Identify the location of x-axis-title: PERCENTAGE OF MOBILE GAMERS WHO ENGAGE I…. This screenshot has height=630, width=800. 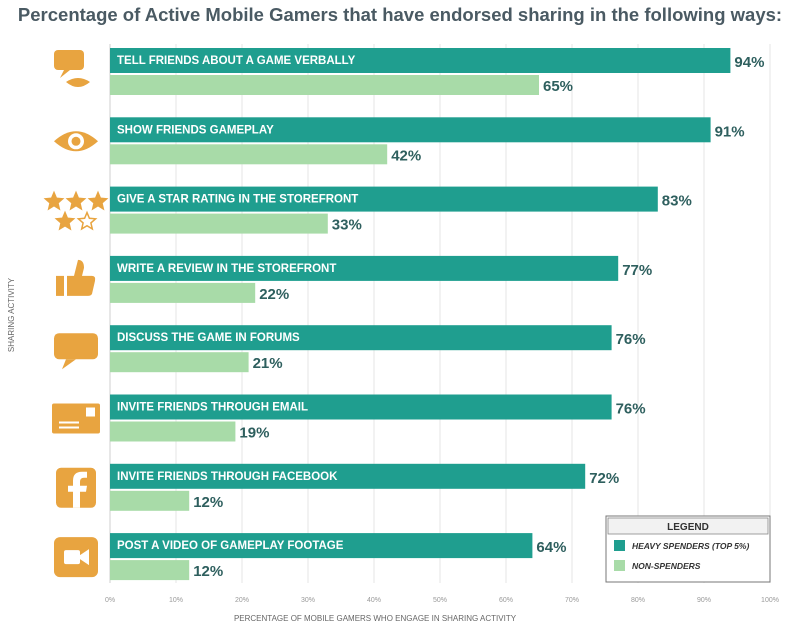
(375, 618).